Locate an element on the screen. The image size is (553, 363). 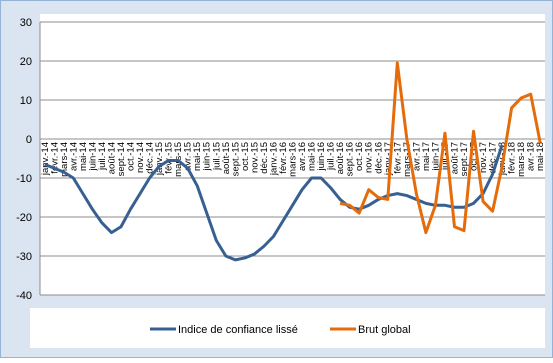
x-tick-label: févr.-14 is located at coordinates (54, 158).